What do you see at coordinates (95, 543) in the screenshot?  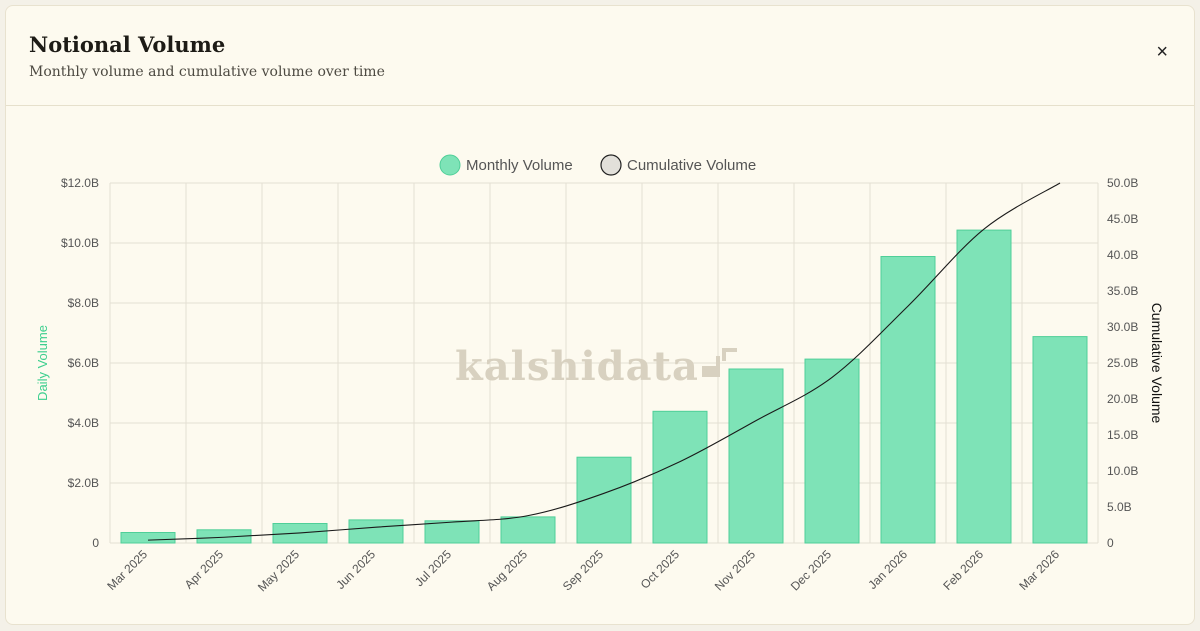 I see `left-axis-tick-label: 0` at bounding box center [95, 543].